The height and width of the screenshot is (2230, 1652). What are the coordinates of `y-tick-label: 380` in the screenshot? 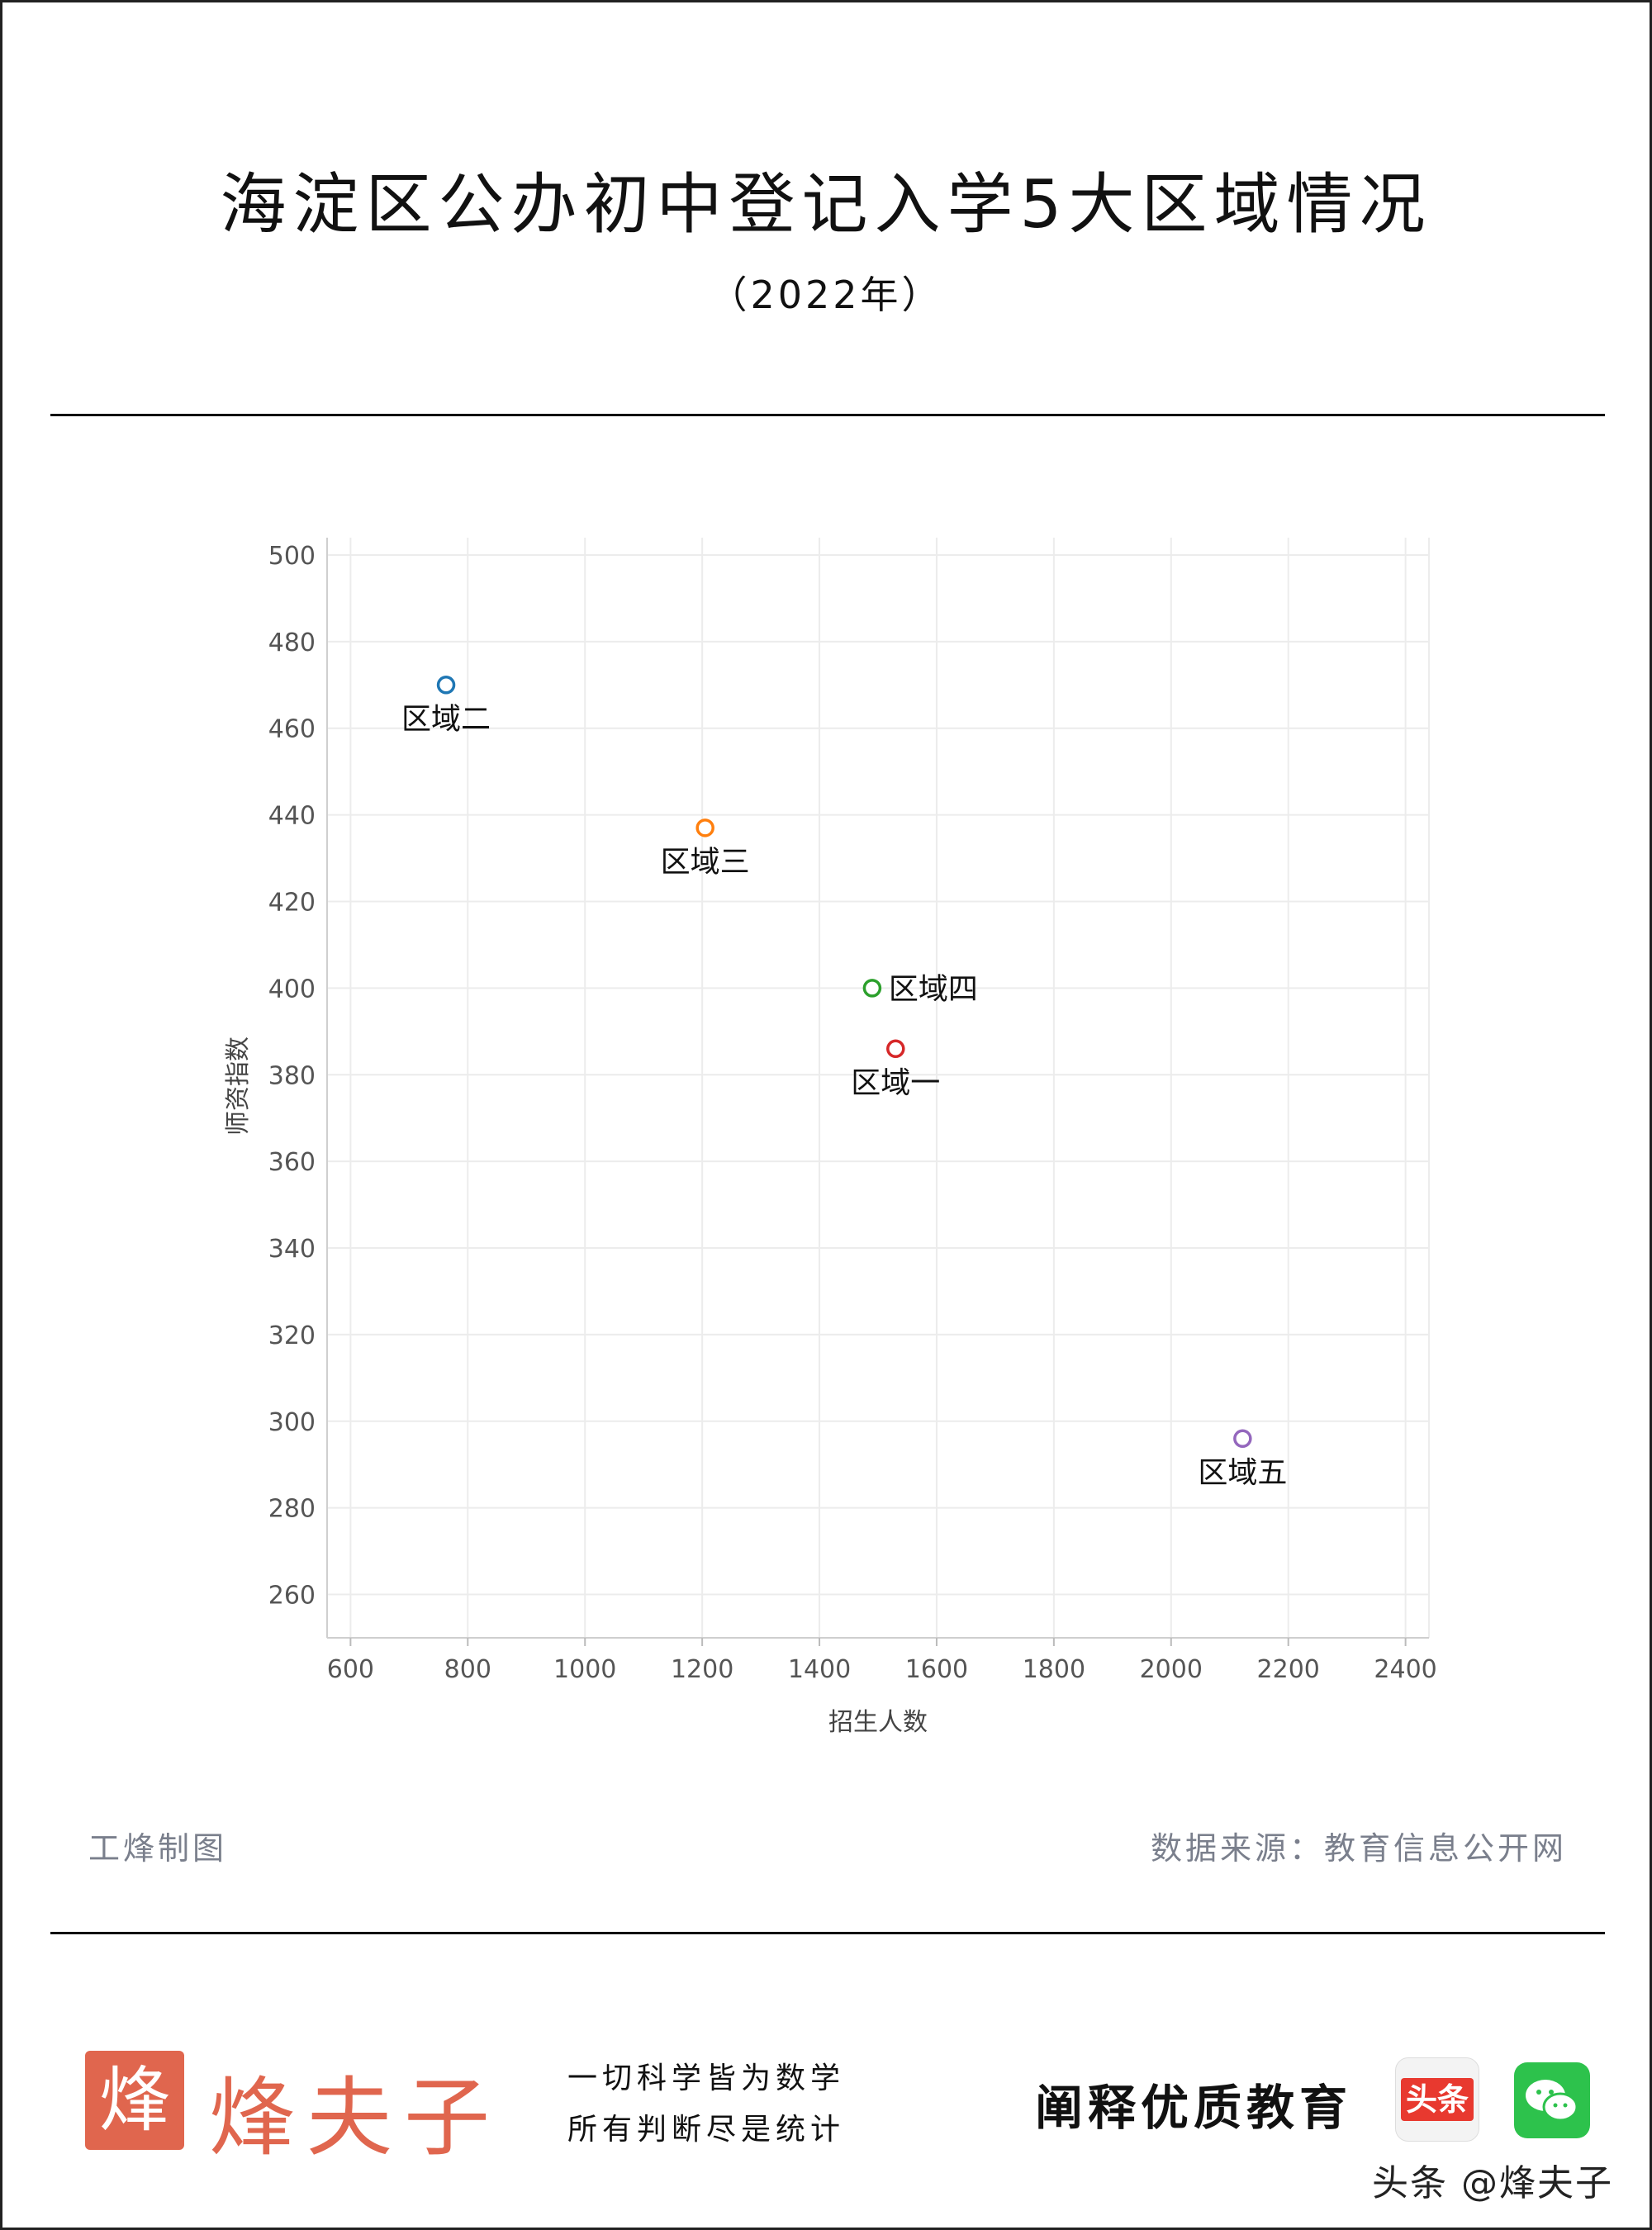 It's located at (292, 1075).